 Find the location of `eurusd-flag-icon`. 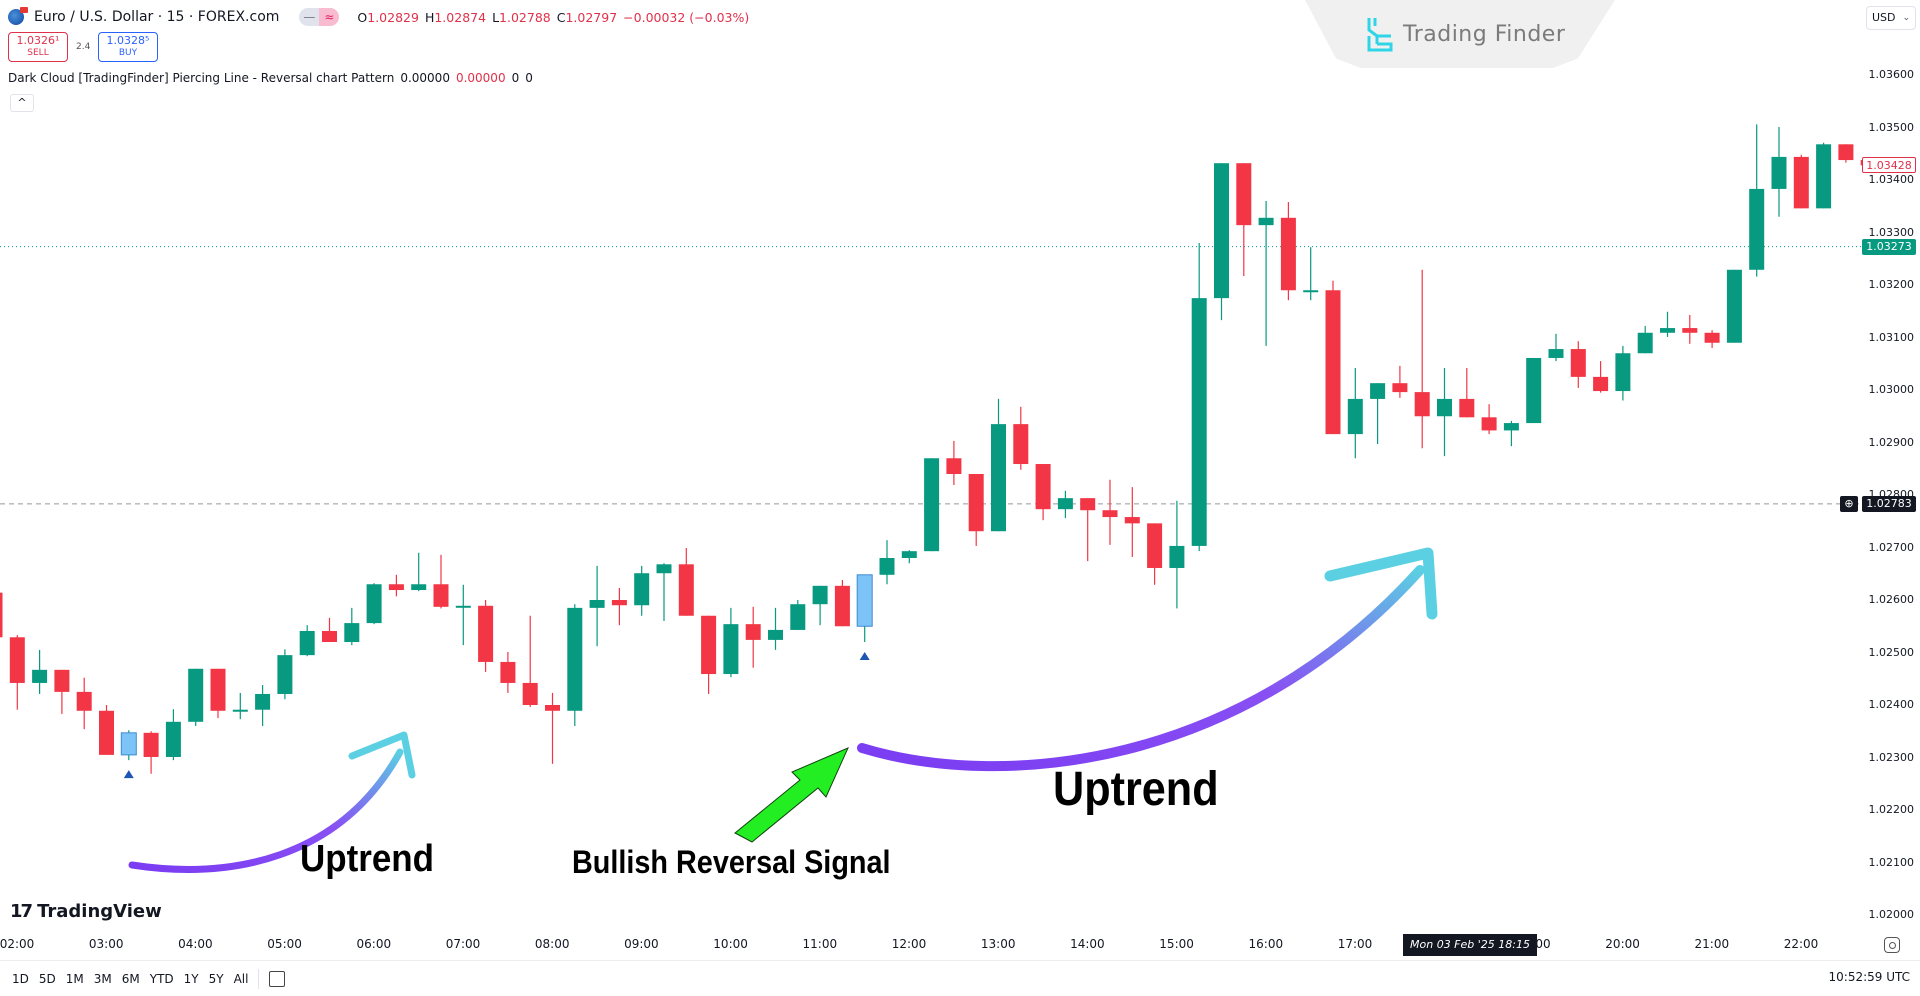

eurusd-flag-icon is located at coordinates (18, 16).